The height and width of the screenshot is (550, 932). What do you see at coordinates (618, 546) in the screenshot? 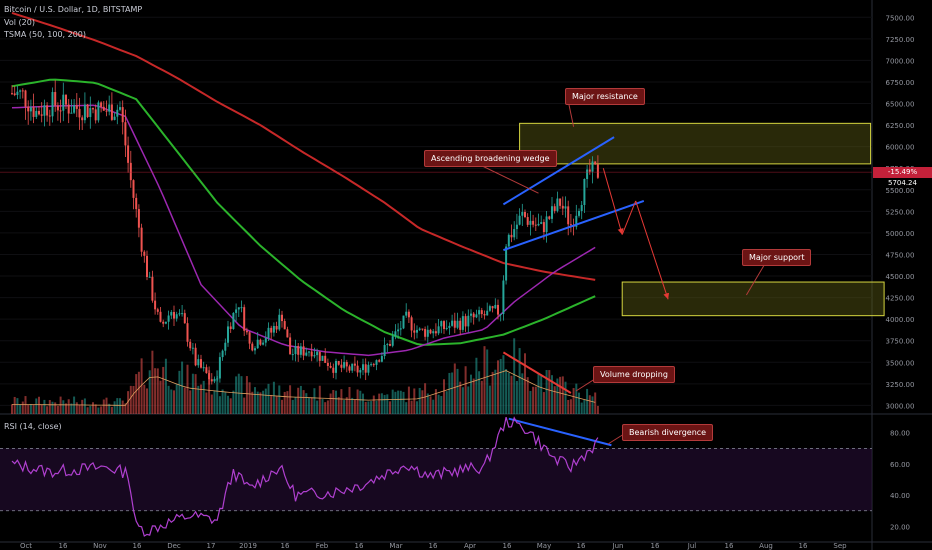
I see `time-tick-label: Jun` at bounding box center [618, 546].